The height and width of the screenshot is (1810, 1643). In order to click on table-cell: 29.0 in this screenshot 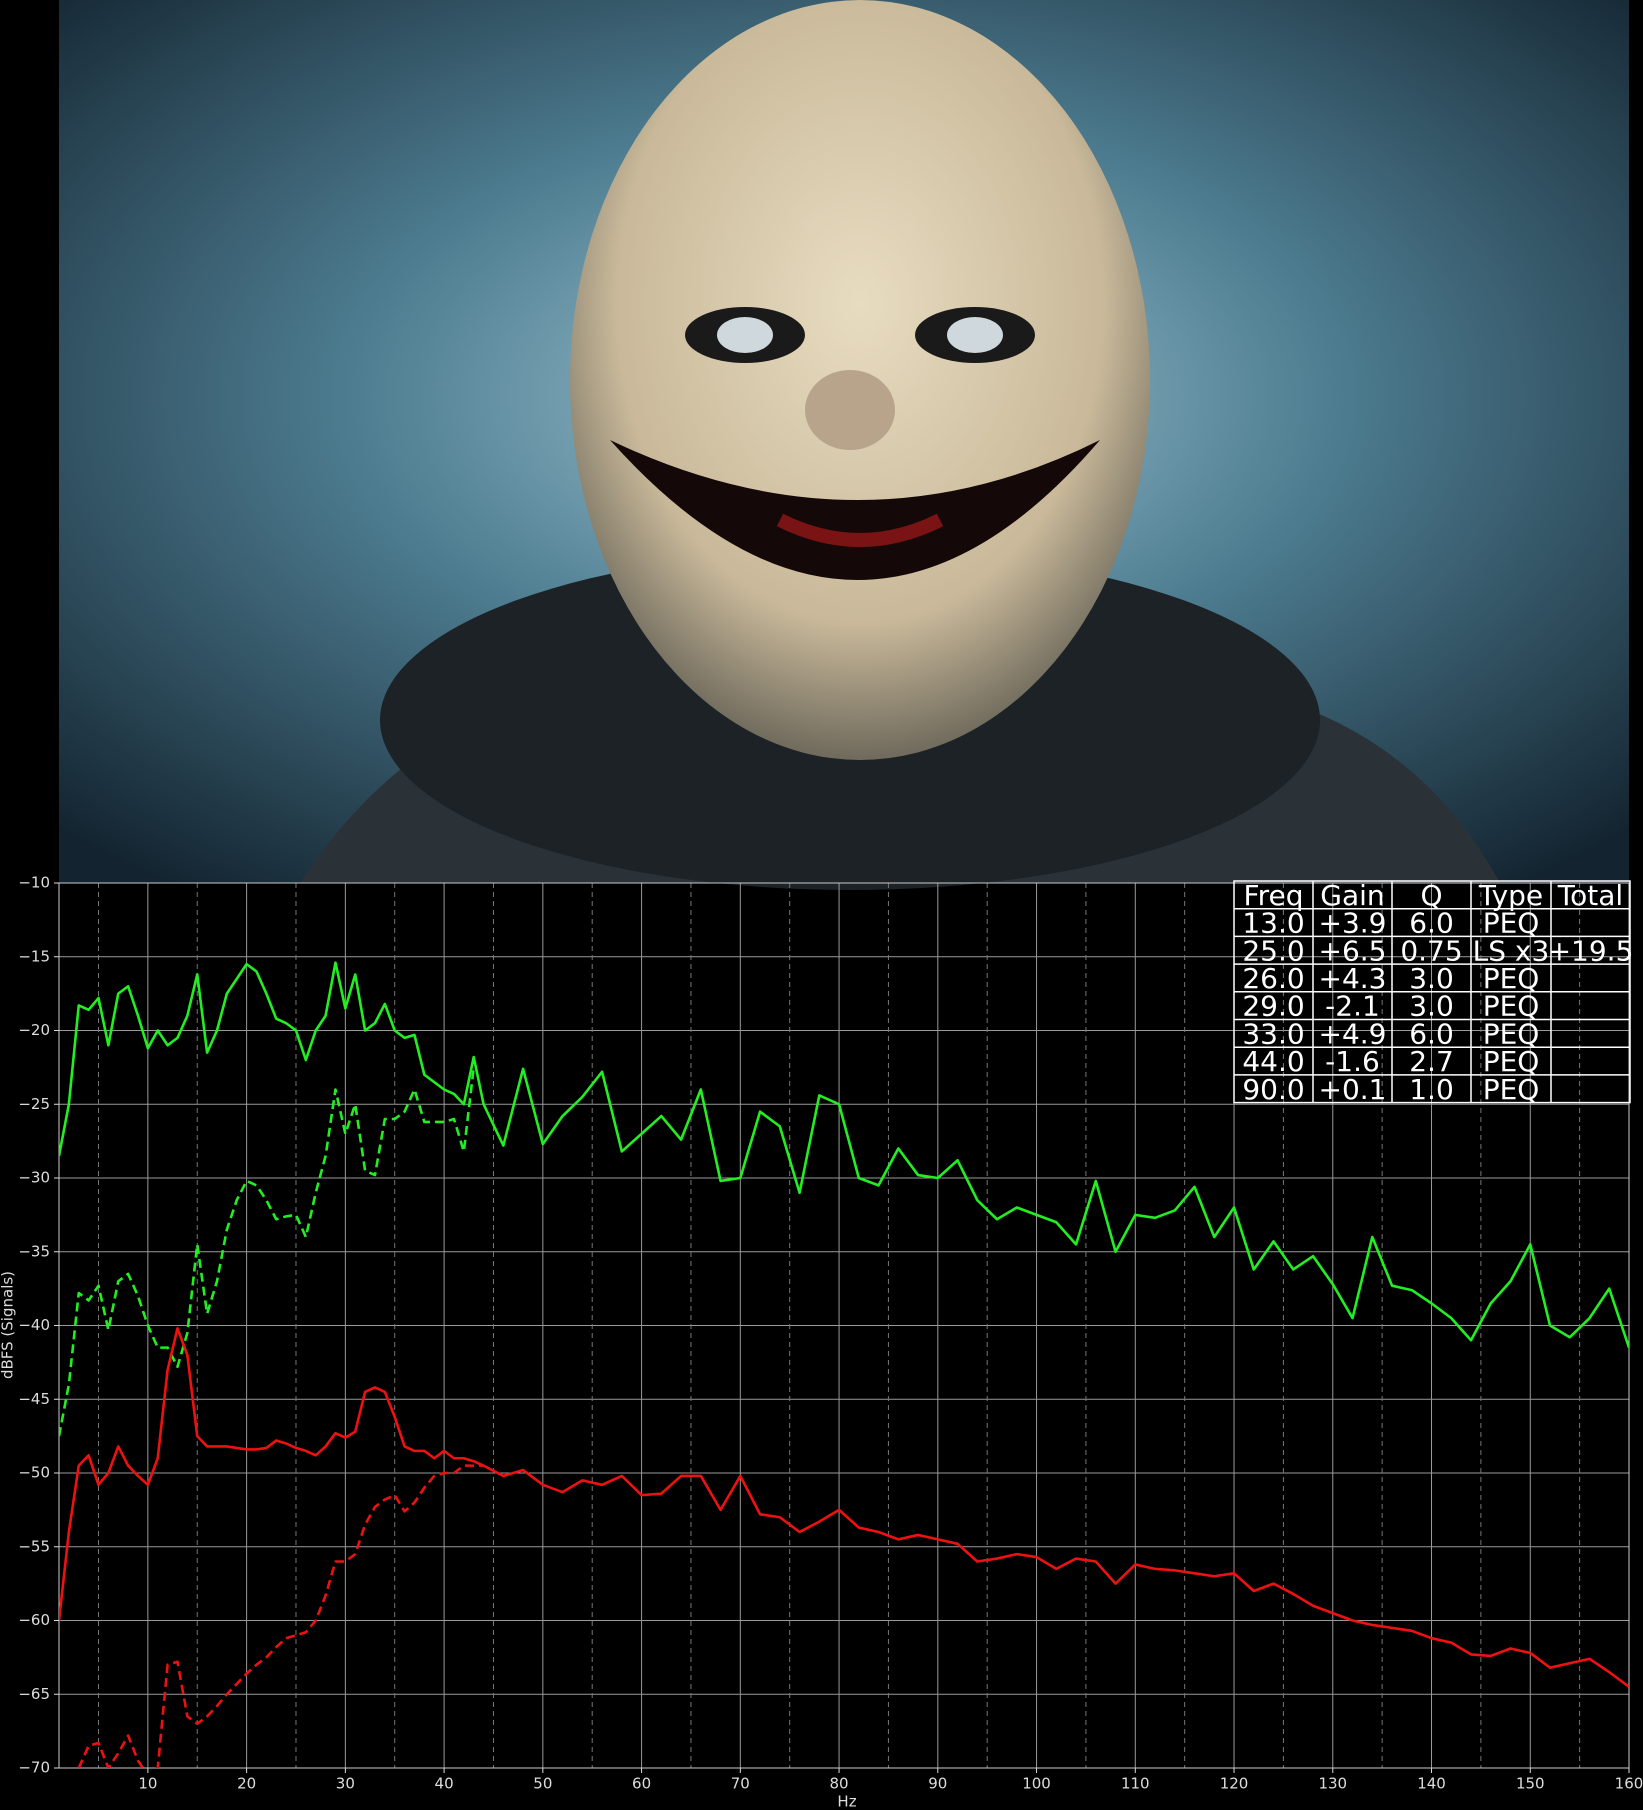, I will do `click(1273, 1006)`.